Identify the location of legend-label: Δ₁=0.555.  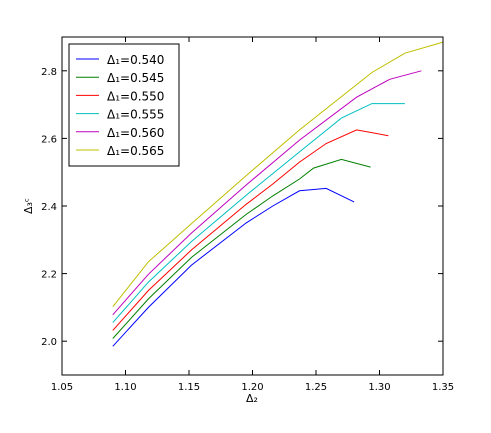
(135, 115).